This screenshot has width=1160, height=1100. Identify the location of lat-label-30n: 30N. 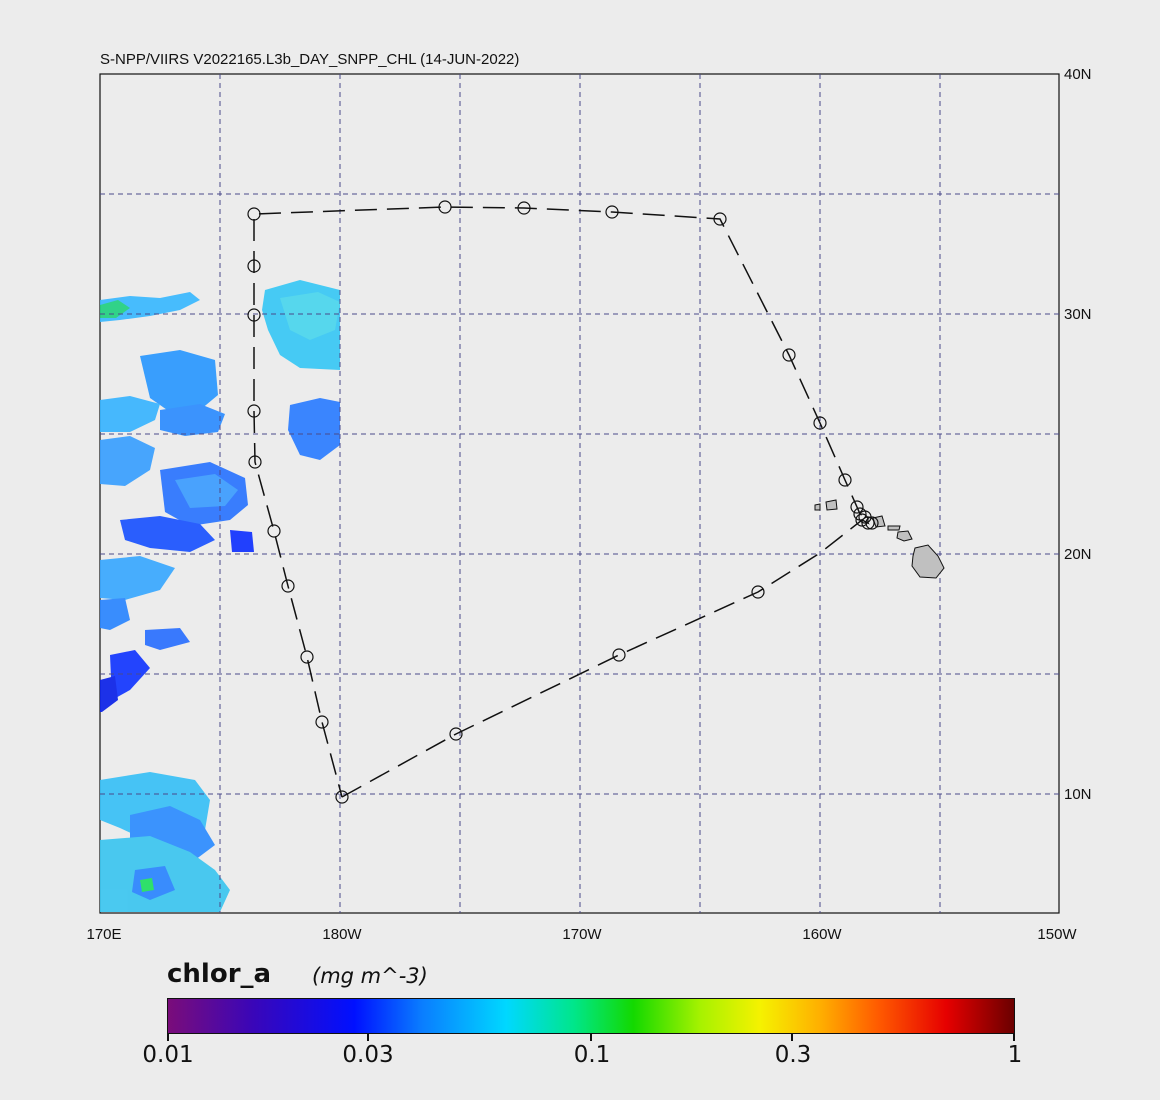
(1078, 314).